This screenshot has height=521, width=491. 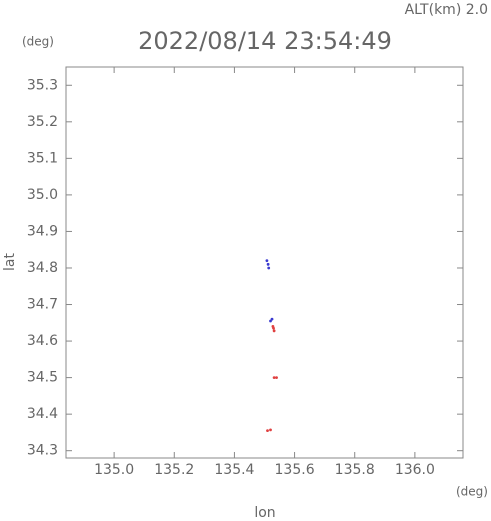 I want to click on x-tick-label: 135.2, so click(x=174, y=470).